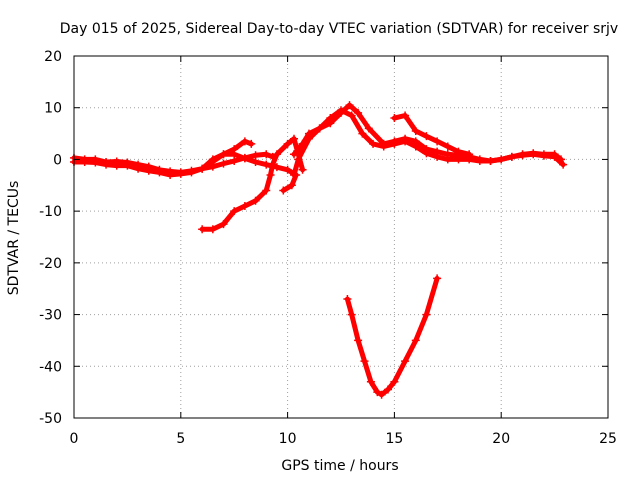 This screenshot has height=480, width=640. I want to click on y-tick-label: 10, so click(53, 109).